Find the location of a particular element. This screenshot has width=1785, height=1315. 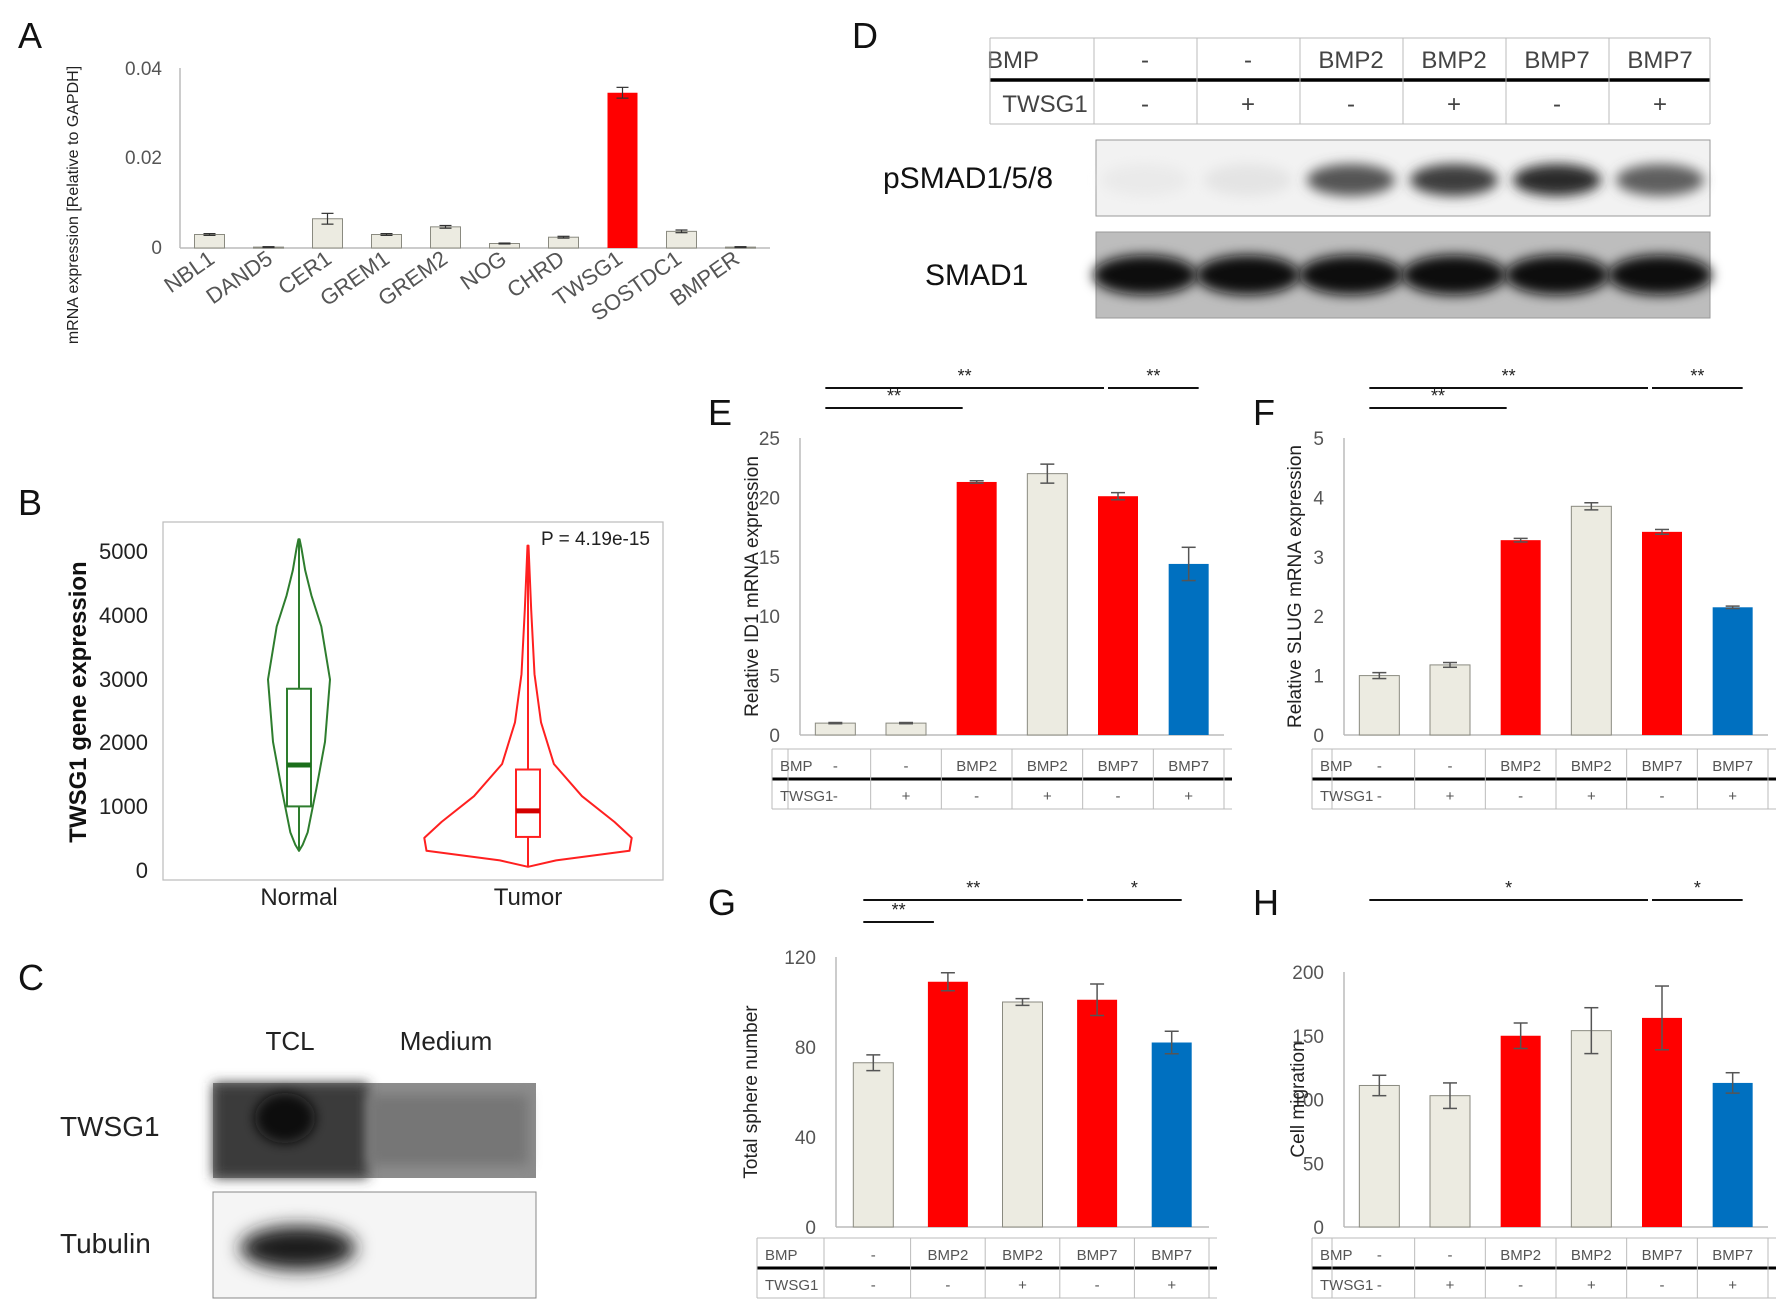

panel-b-violin-tumor is located at coordinates (528, 706).